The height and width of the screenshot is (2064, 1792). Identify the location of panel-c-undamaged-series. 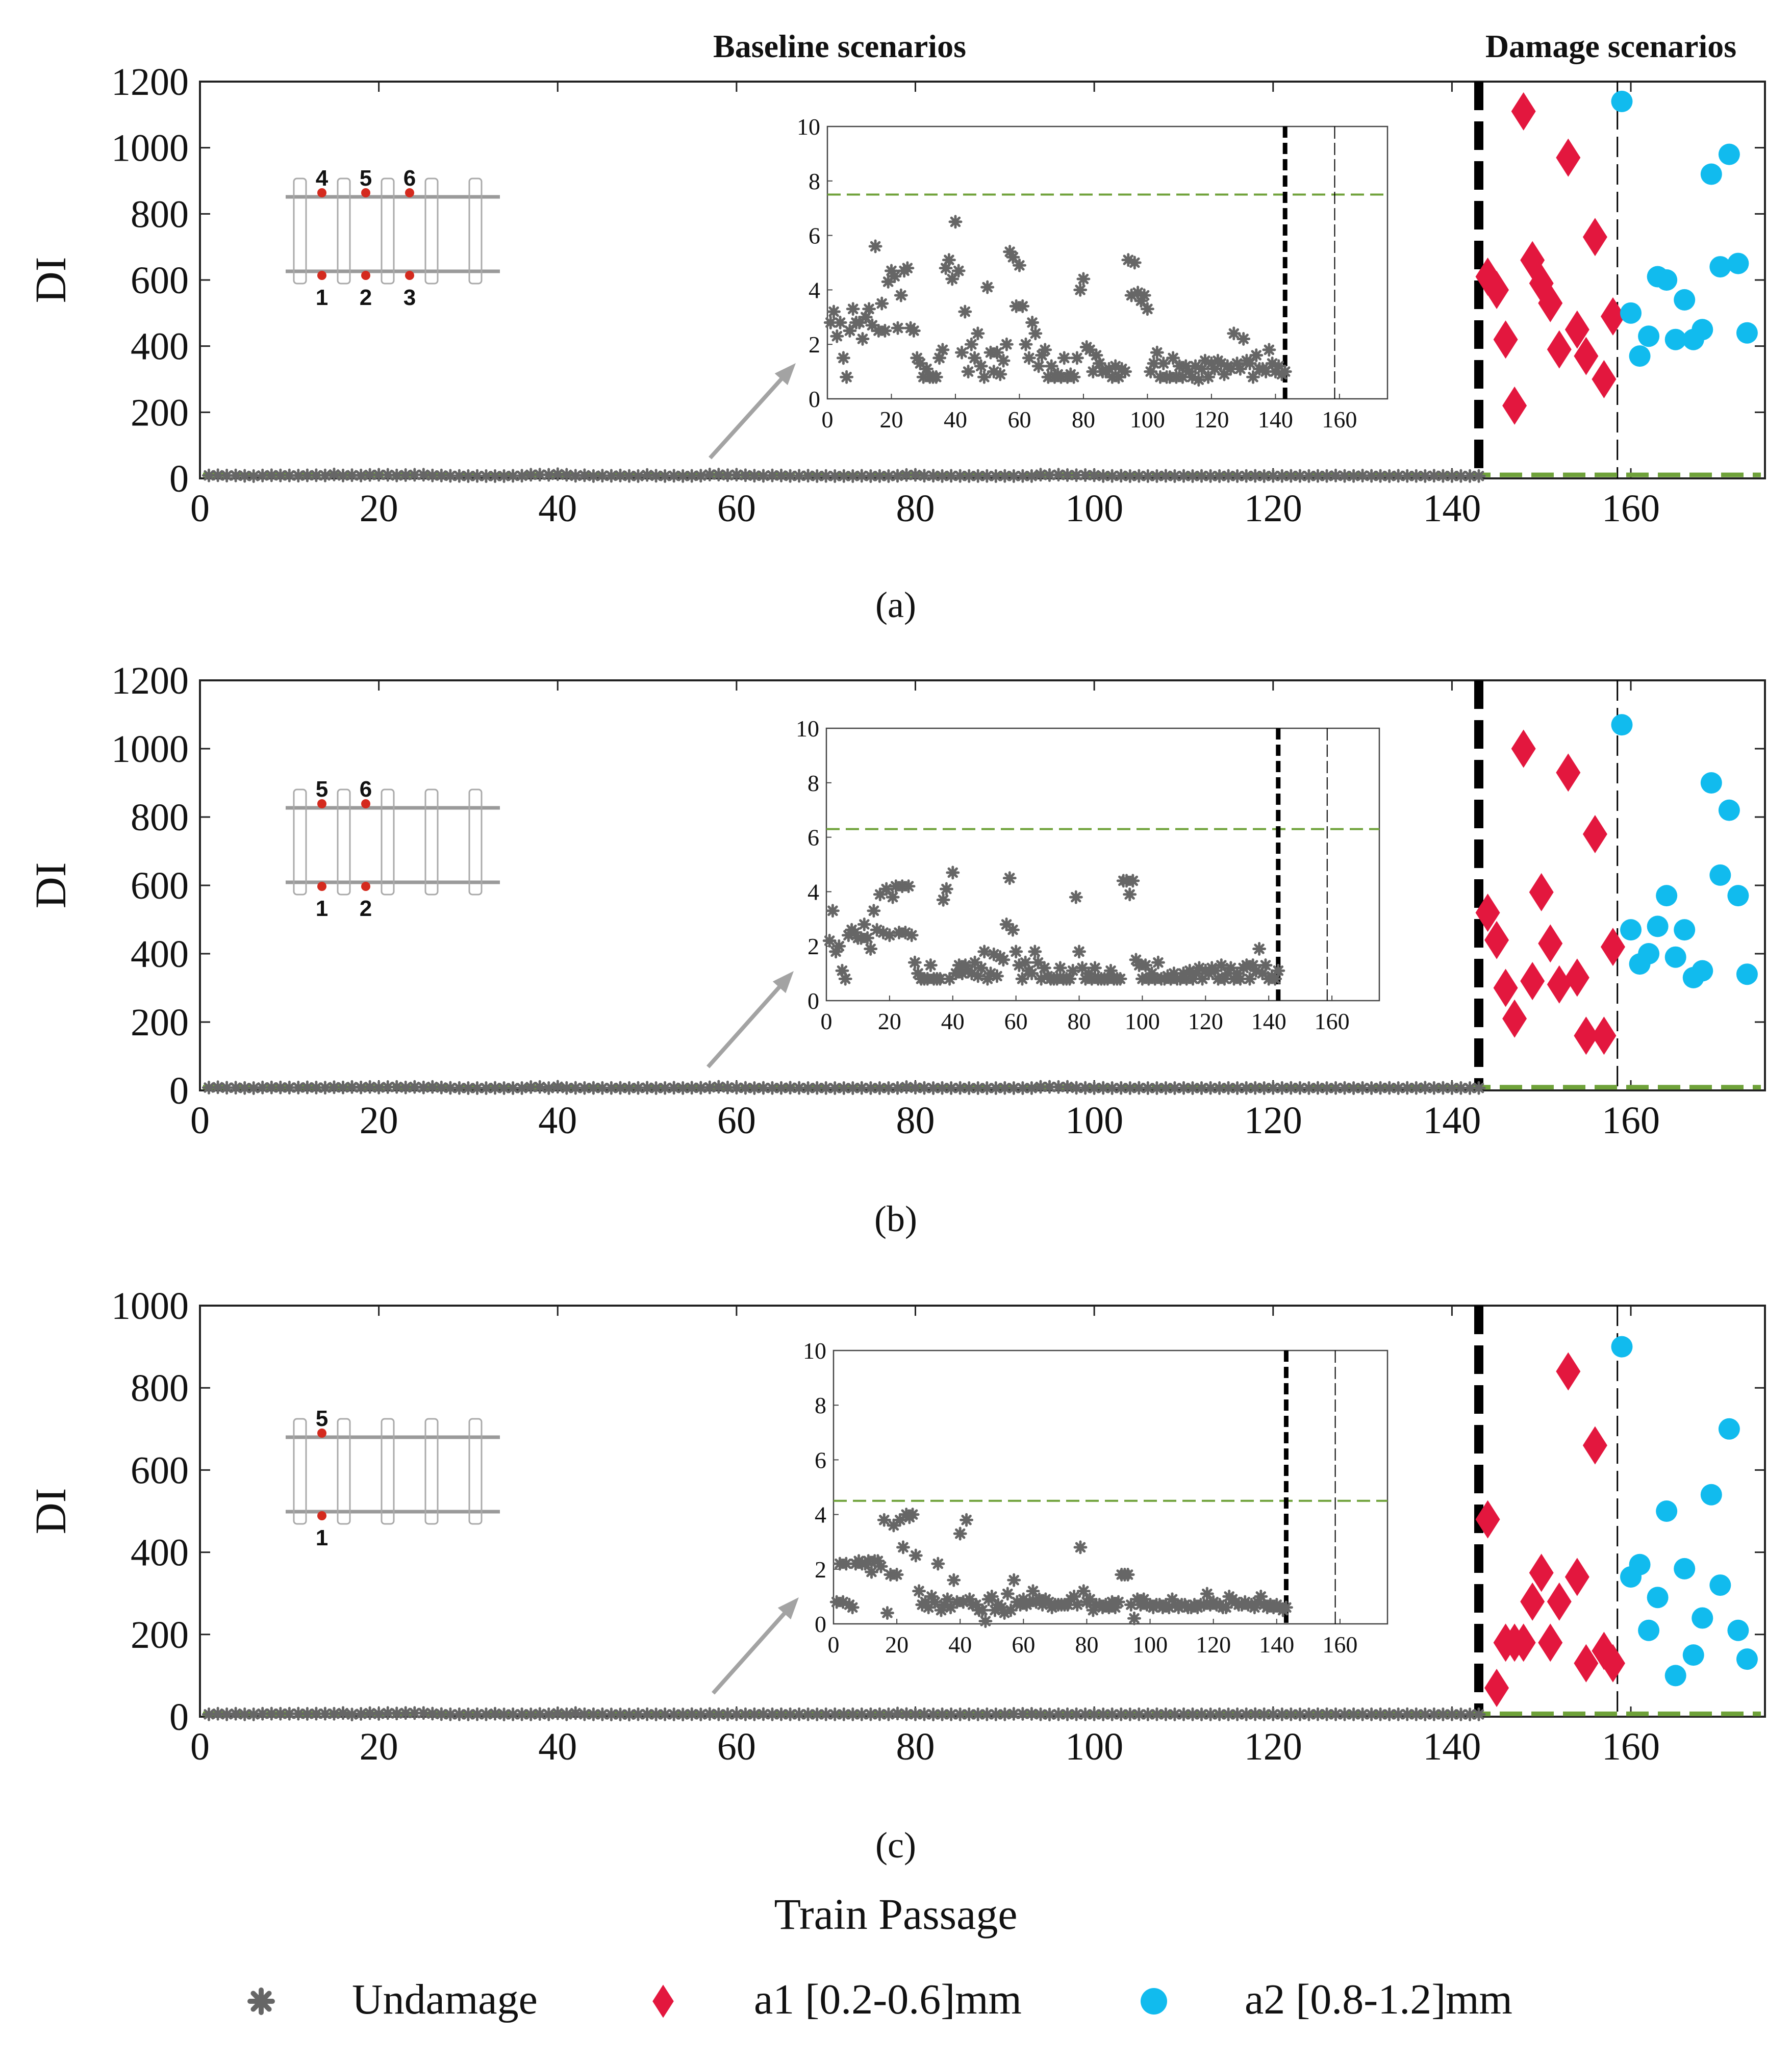
(844, 1714).